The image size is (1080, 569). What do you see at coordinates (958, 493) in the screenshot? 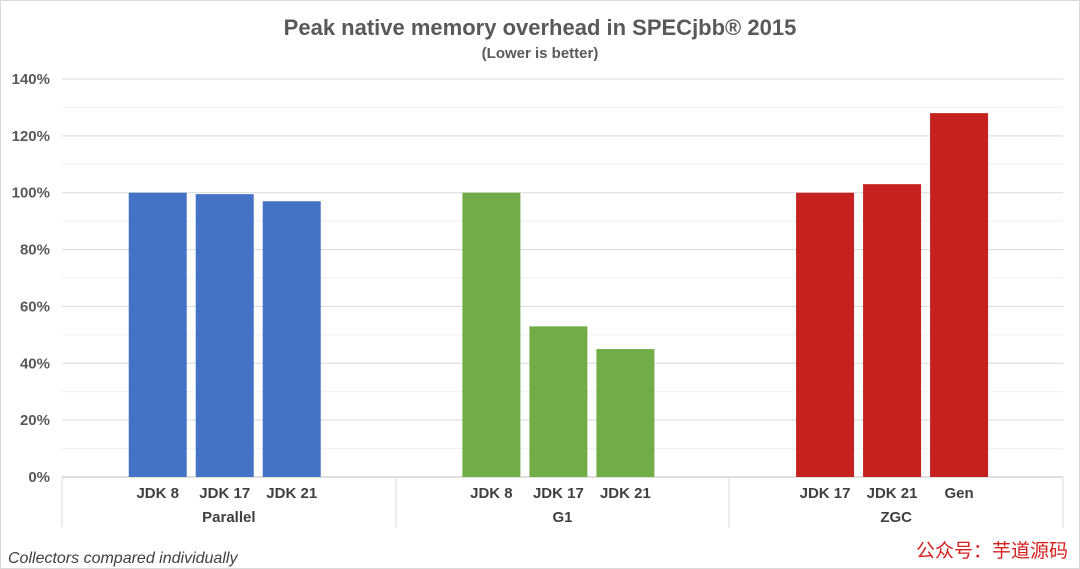
I see `x-tick-label: Gen` at bounding box center [958, 493].